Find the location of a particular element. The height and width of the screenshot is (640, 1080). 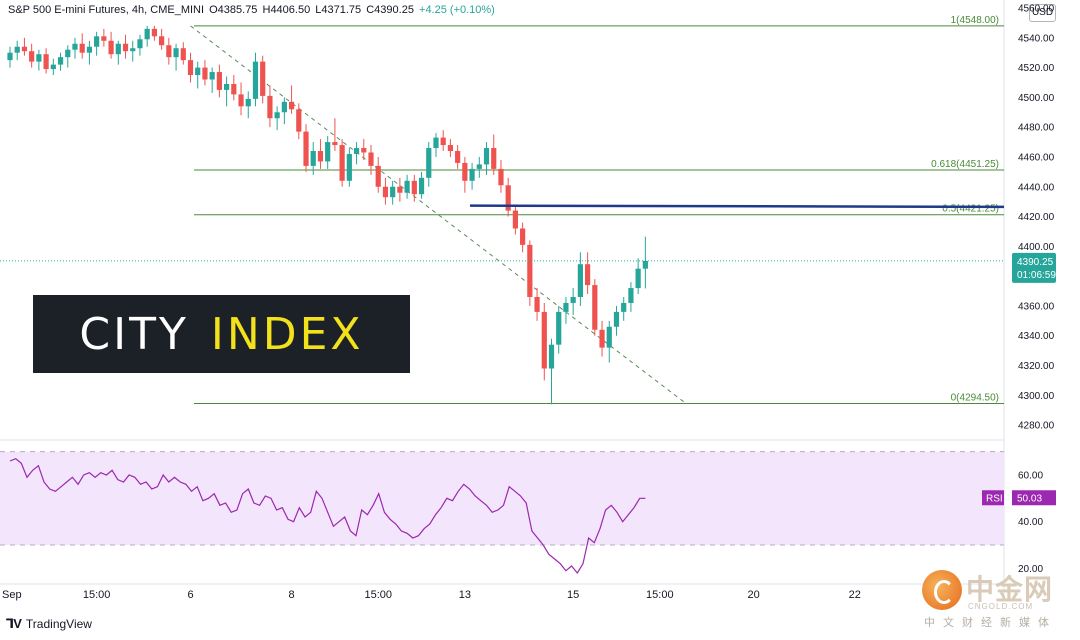

tradingview-icon: ⅂V is located at coordinates (14, 623).